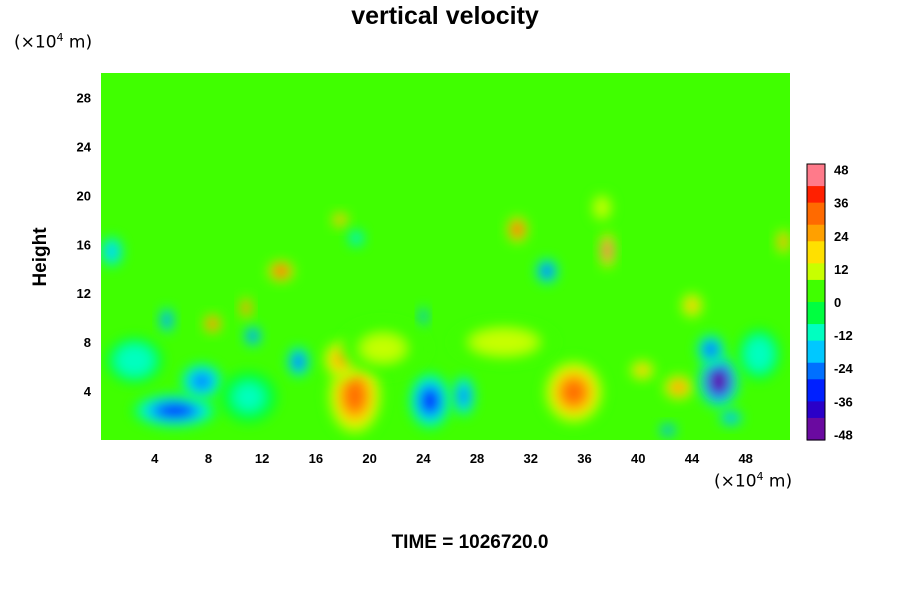 This screenshot has height=600, width=900. What do you see at coordinates (445, 16) in the screenshot?
I see `chart-title: vertical velocity` at bounding box center [445, 16].